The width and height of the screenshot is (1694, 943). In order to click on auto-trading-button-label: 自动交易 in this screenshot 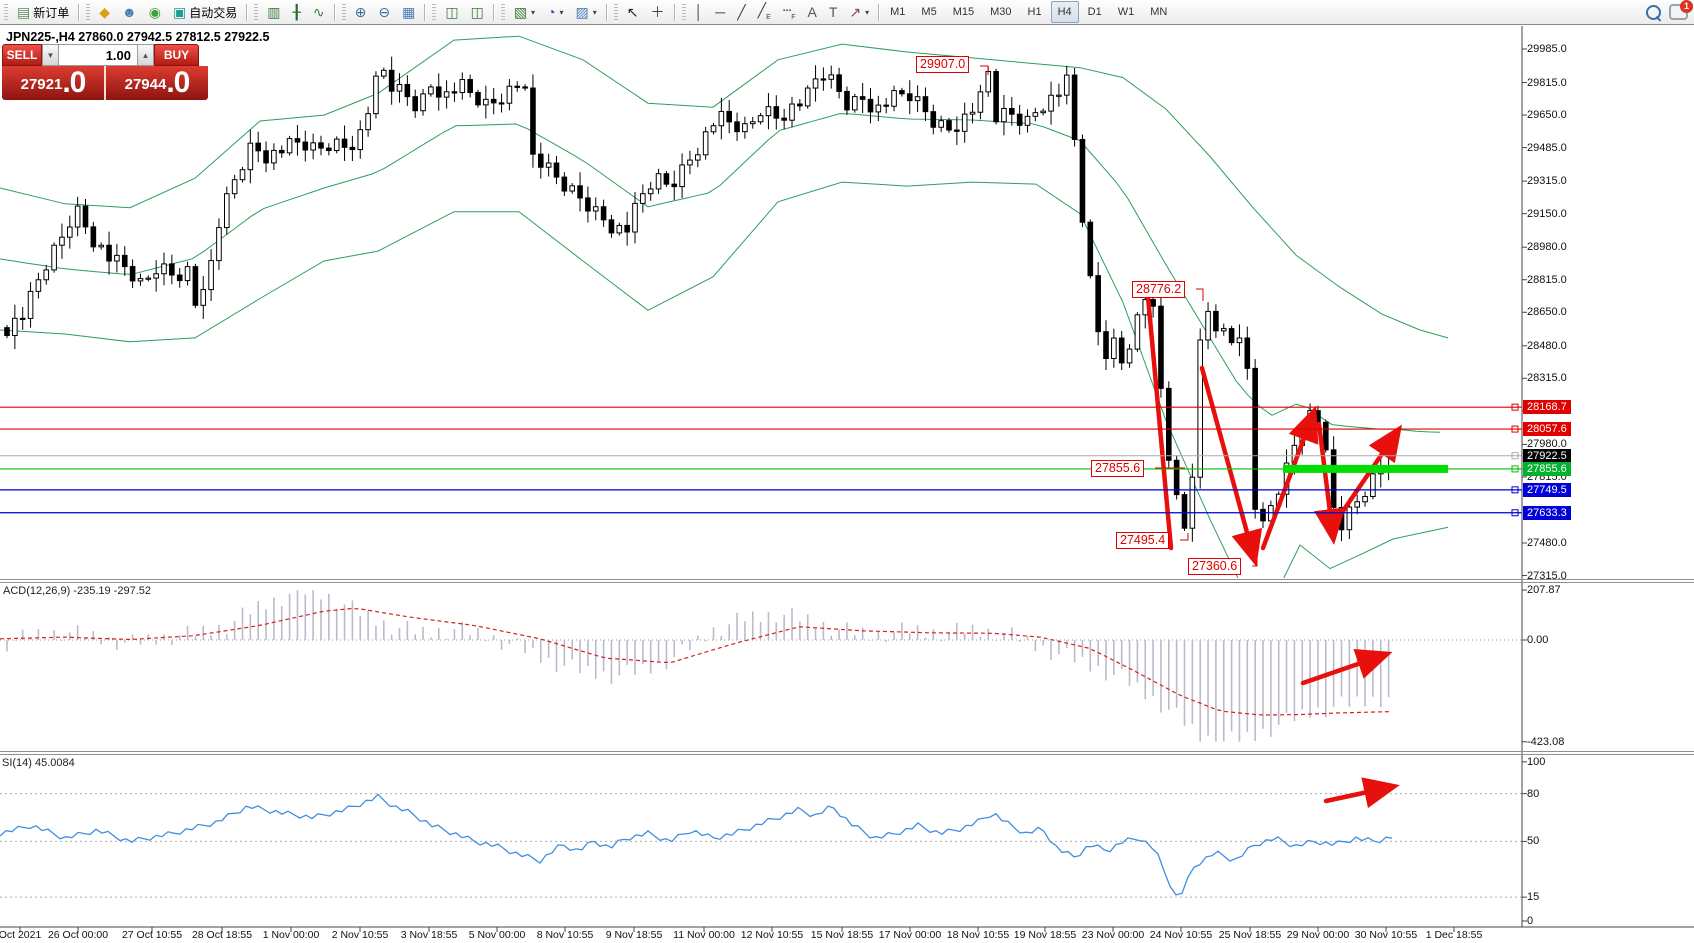, I will do `click(213, 12)`.